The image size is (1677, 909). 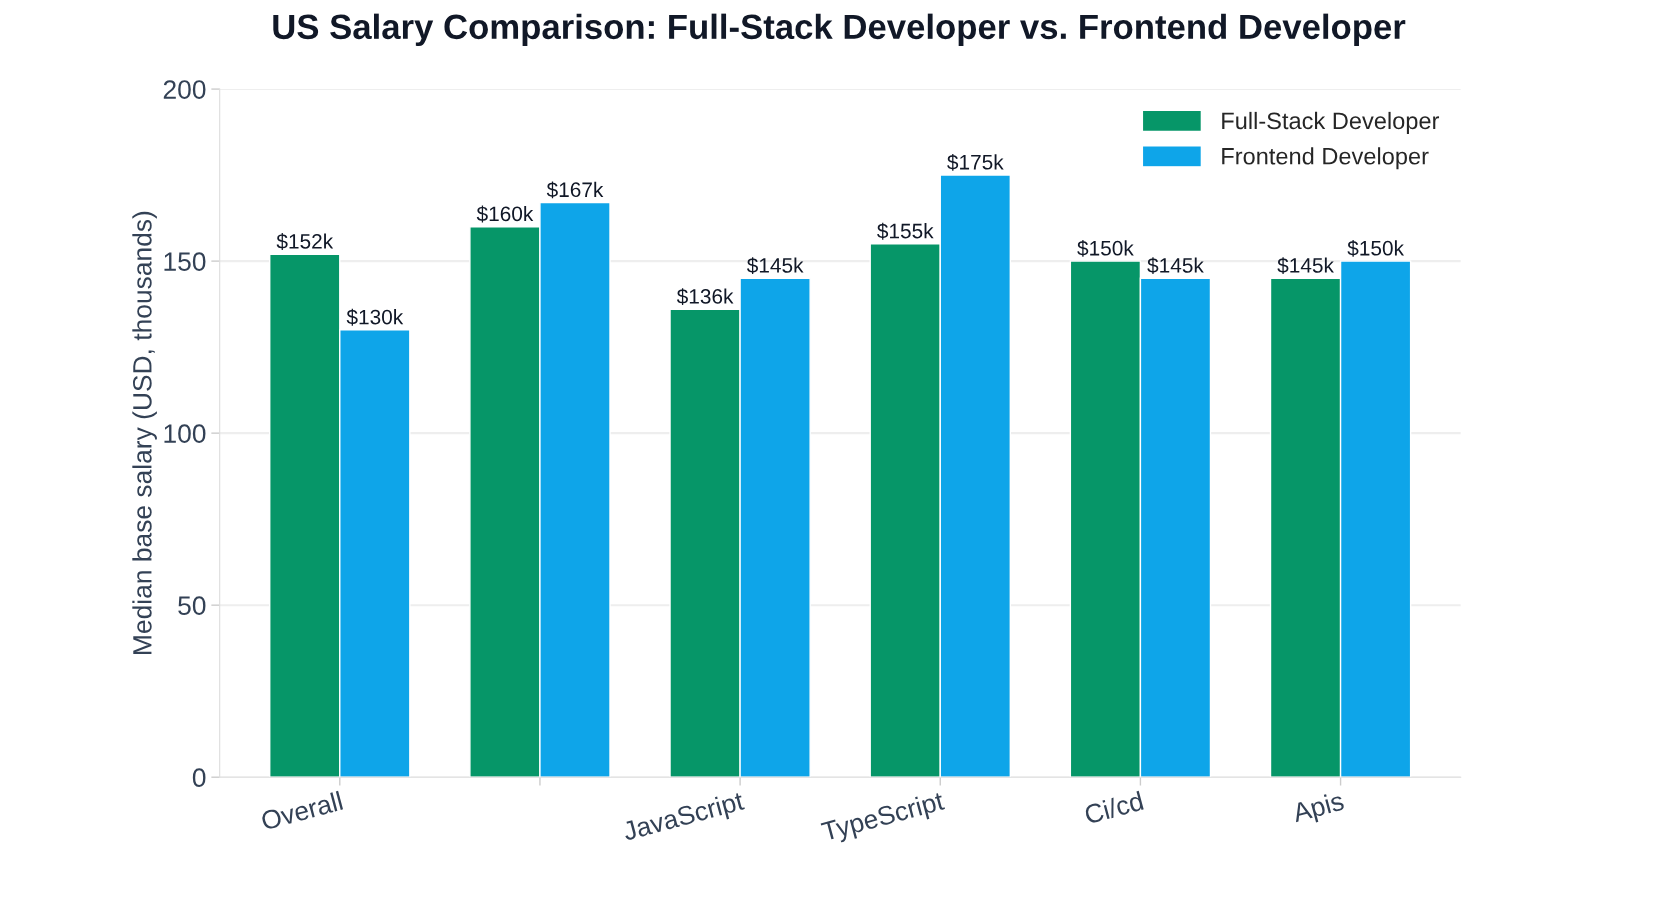 What do you see at coordinates (375, 317) in the screenshot?
I see `data-label: $130k` at bounding box center [375, 317].